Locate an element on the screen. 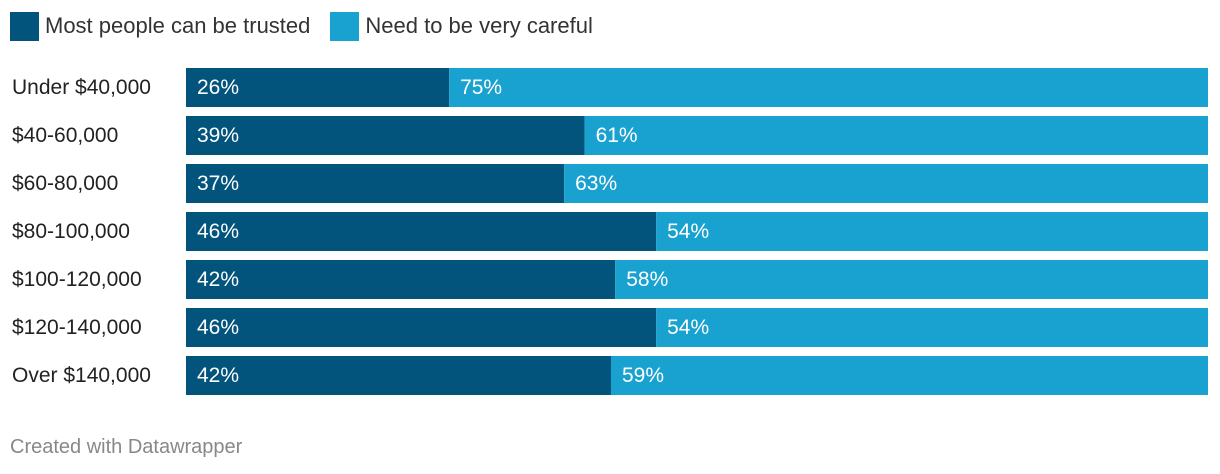 This screenshot has width=1220, height=474. value-label-need-to-be-very-careful-40-60-000: 61% is located at coordinates (617, 135).